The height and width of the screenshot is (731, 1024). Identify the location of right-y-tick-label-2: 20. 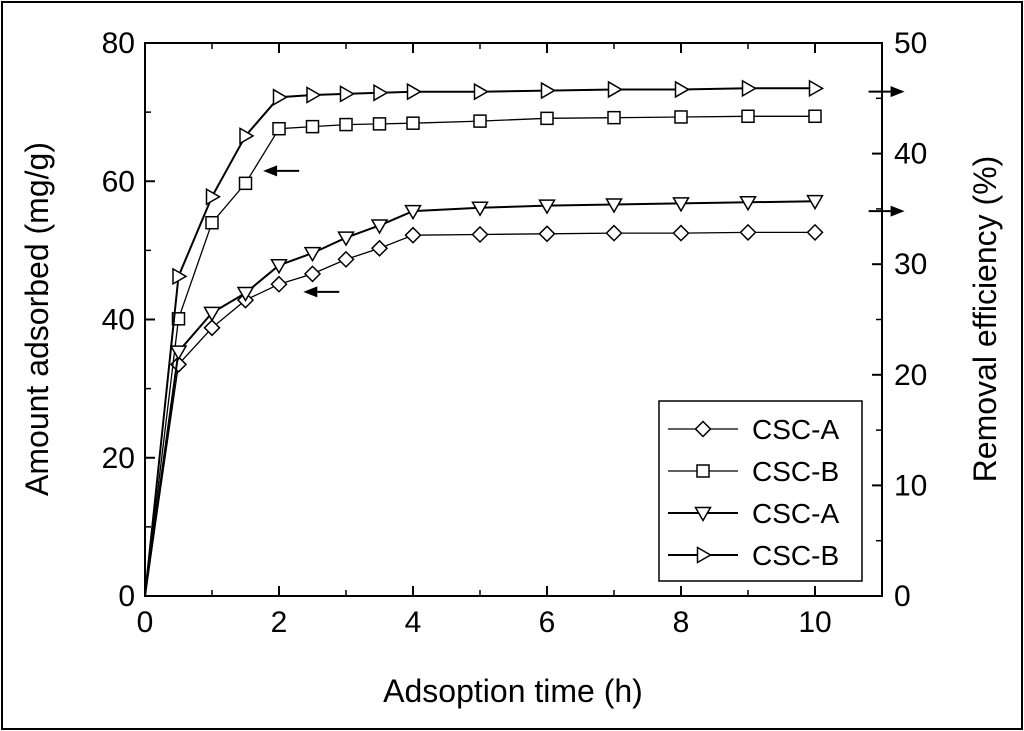
(910, 375).